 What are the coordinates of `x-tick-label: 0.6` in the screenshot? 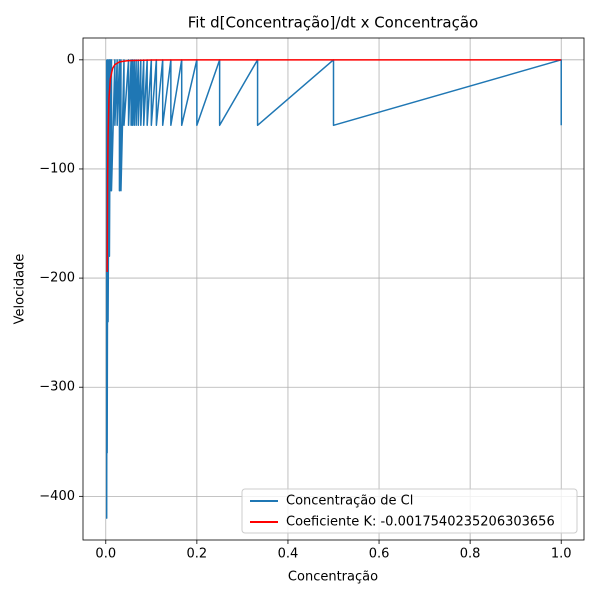 It's located at (379, 554).